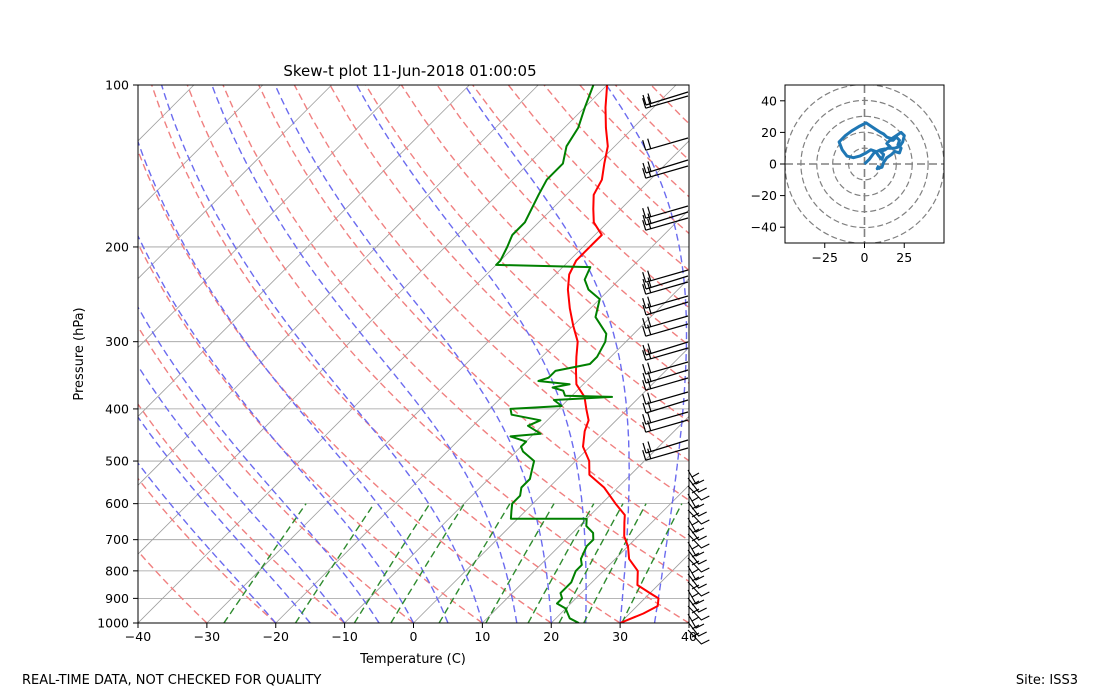 This screenshot has height=700, width=1100. What do you see at coordinates (862, 254) in the screenshot?
I see `hodograph-x-ticks: −25 0 25` at bounding box center [862, 254].